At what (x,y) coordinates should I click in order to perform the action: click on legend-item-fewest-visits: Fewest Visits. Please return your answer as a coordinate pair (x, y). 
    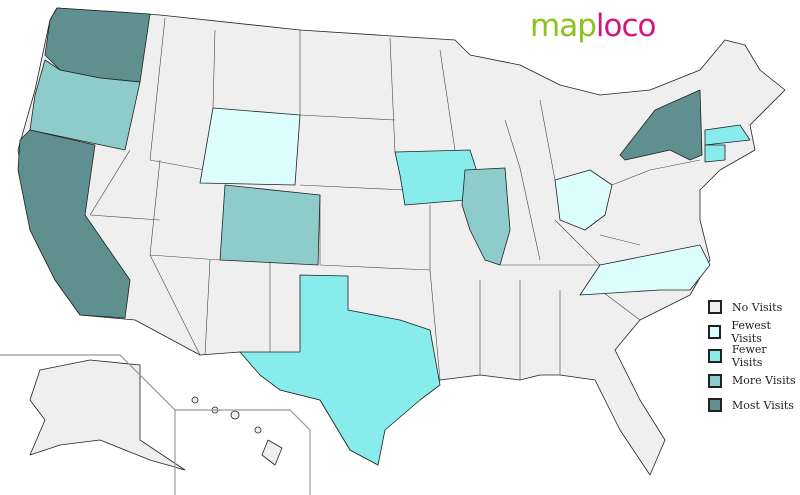
    Looking at the image, I should click on (754, 331).